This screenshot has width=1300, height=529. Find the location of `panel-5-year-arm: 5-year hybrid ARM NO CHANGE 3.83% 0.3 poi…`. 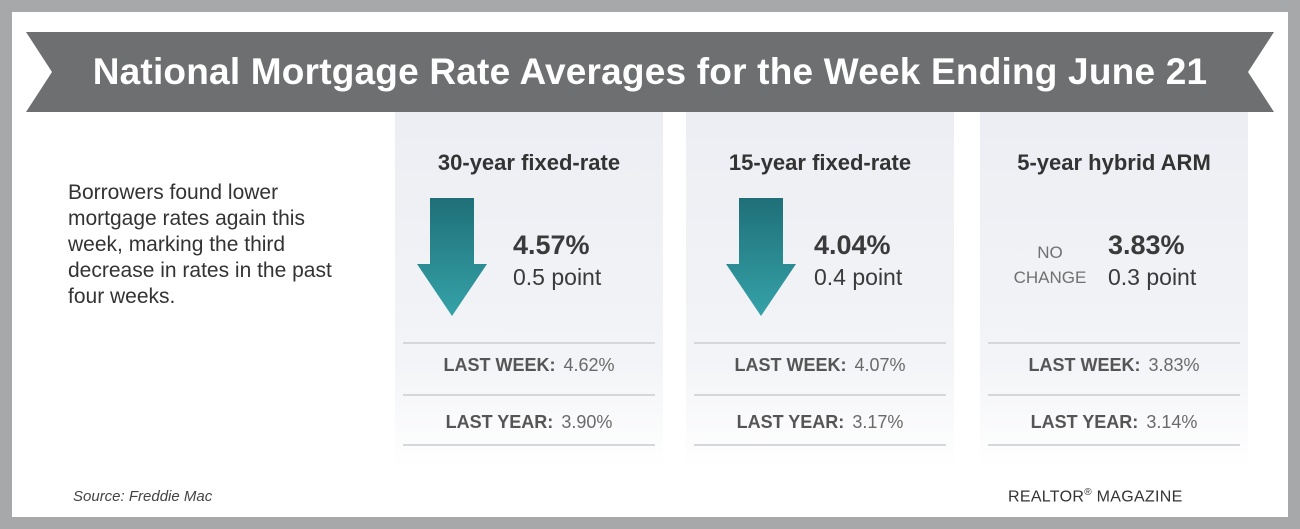

panel-5-year-arm: 5-year hybrid ARM NO CHANGE 3.83% 0.3 poi… is located at coordinates (1114, 290).